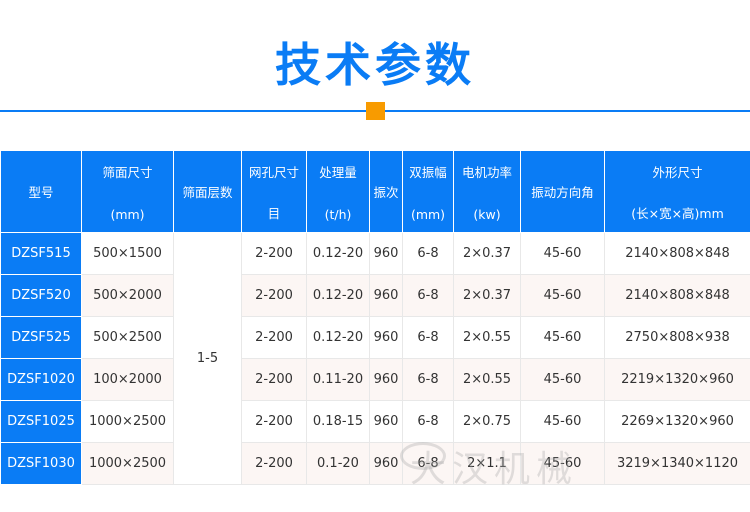 Image resolution: width=750 pixels, height=512 pixels. What do you see at coordinates (487, 421) in the screenshot?
I see `power-cell: 2×0.75` at bounding box center [487, 421].